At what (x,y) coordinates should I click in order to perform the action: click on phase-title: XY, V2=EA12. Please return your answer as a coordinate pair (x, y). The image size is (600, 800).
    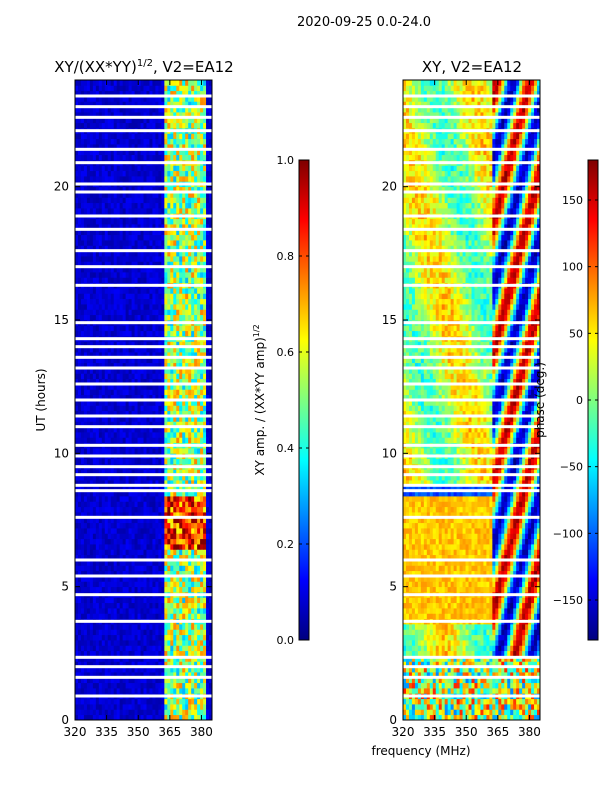
    Looking at the image, I should click on (472, 67).